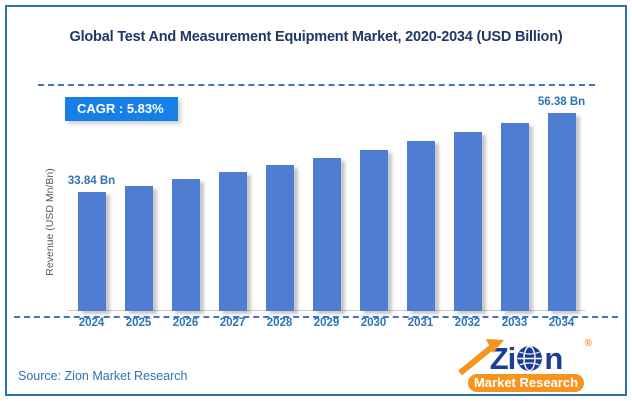 Image resolution: width=632 pixels, height=401 pixels. What do you see at coordinates (326, 323) in the screenshot?
I see `x-axis-tick-label: 2029` at bounding box center [326, 323].